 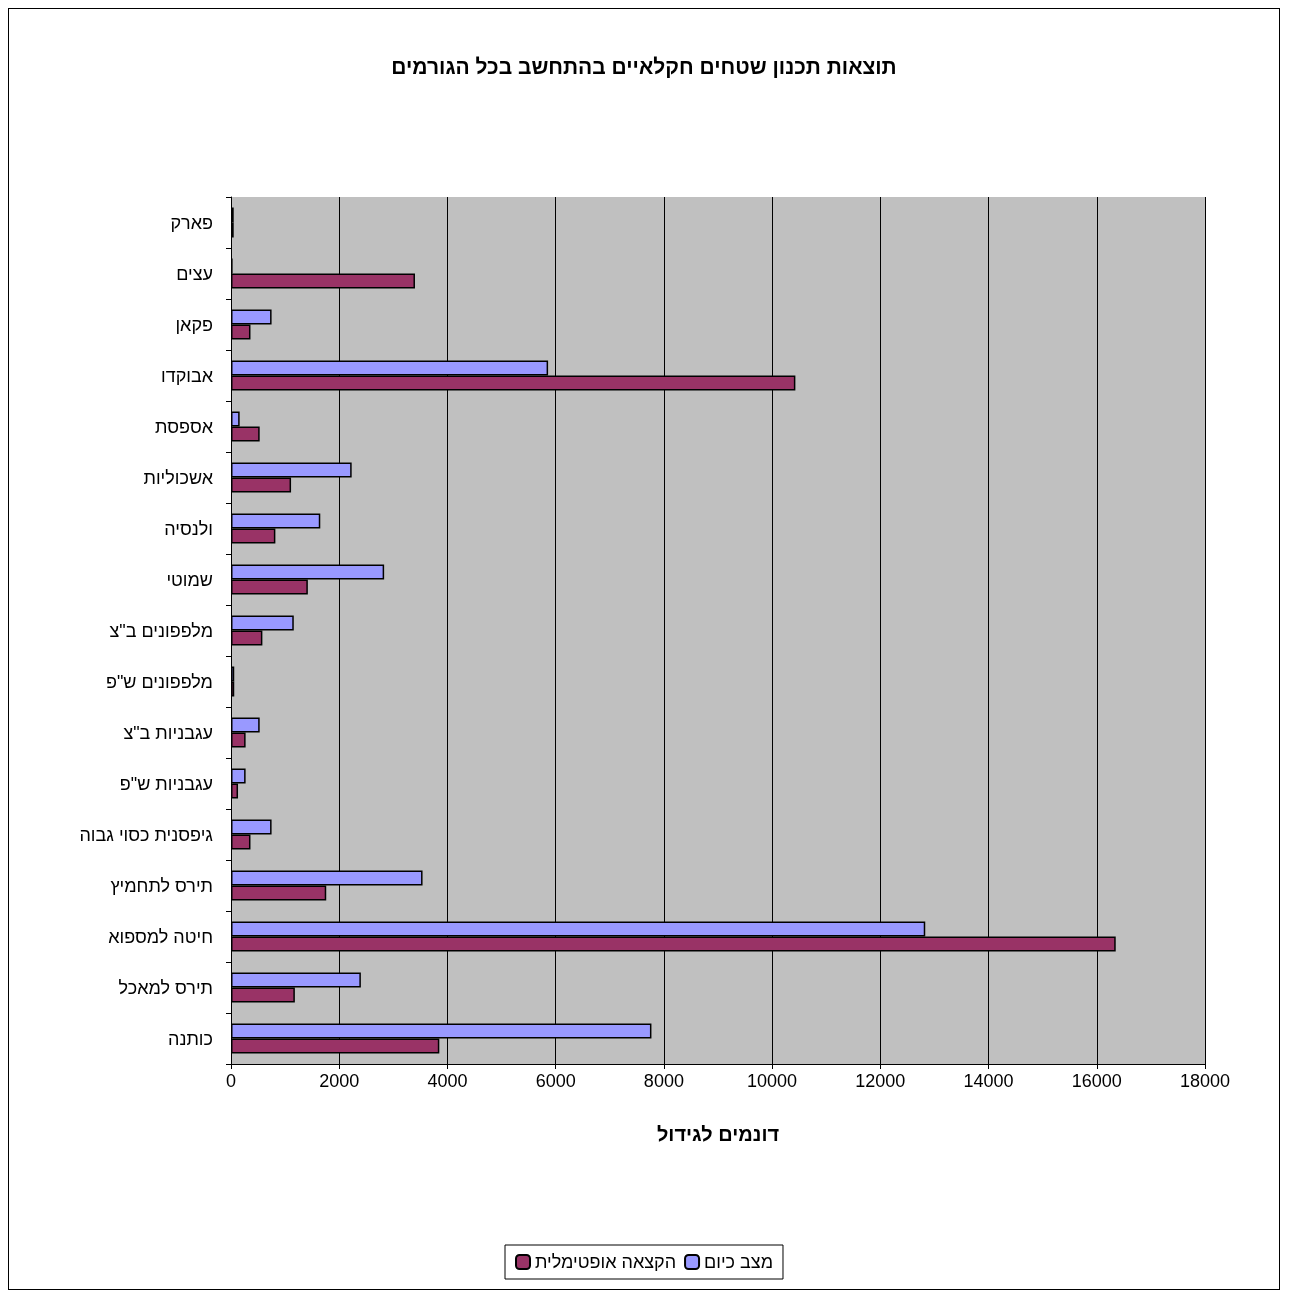 What do you see at coordinates (738, 1262) in the screenshot?
I see `legend-label: מצב כיום` at bounding box center [738, 1262].